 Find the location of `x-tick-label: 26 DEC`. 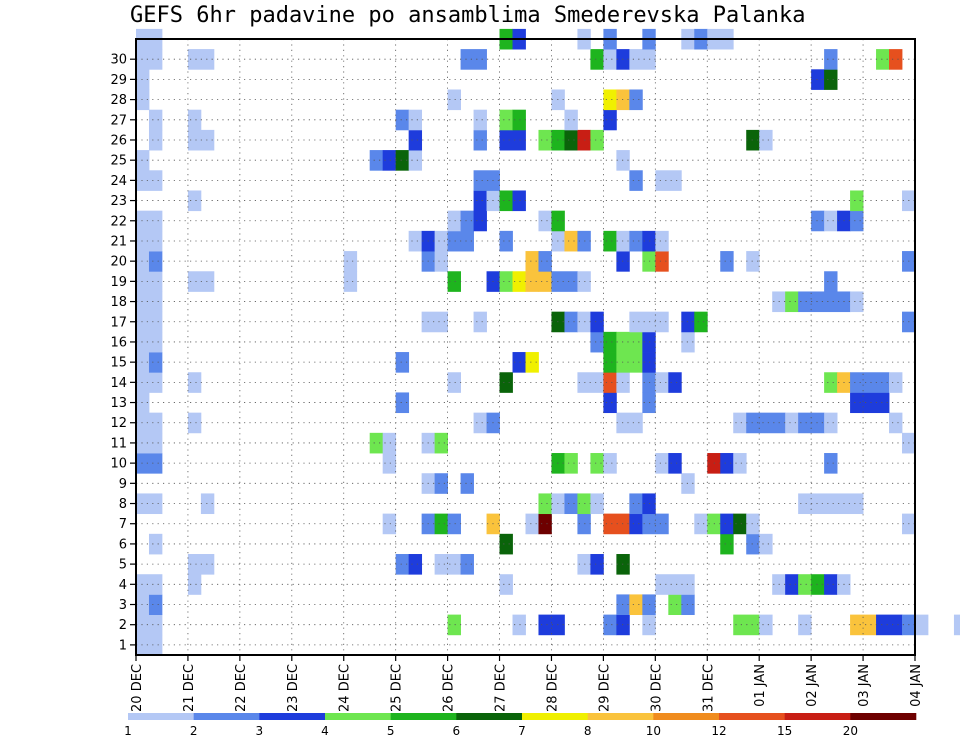

x-tick-label: 26 DEC is located at coordinates (449, 688).